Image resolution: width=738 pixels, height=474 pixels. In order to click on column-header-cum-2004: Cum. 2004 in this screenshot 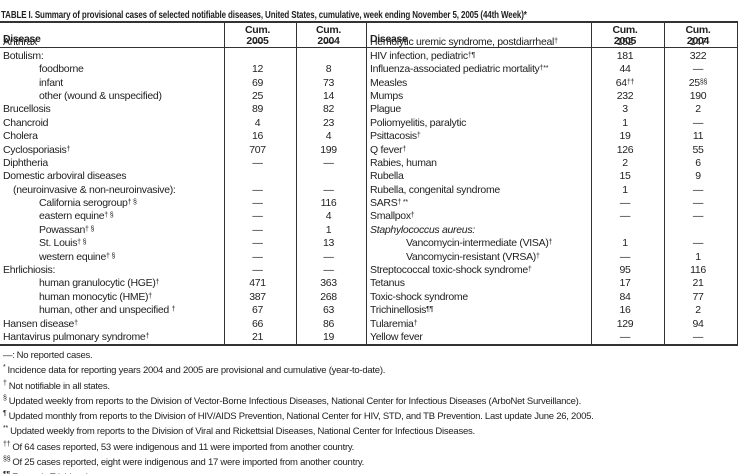, I will do `click(331, 35)`.